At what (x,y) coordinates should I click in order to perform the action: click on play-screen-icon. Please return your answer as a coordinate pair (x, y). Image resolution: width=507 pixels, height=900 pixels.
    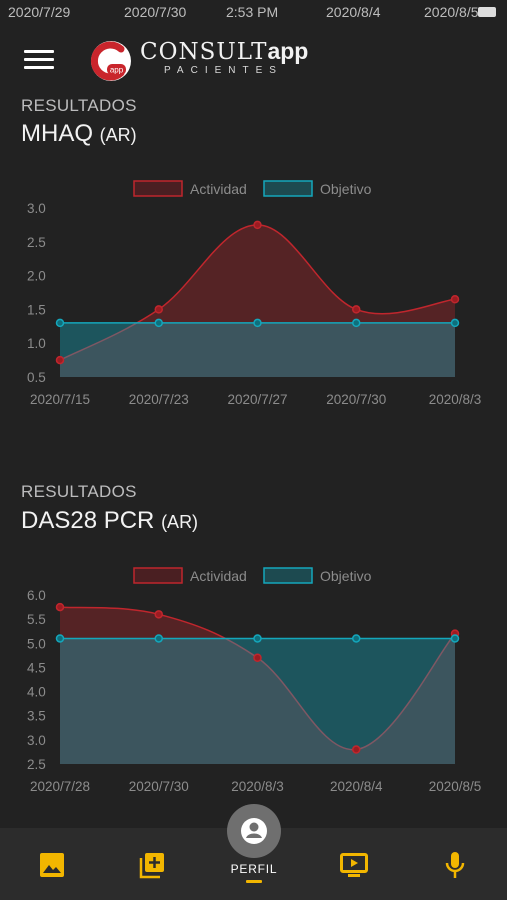
    Looking at the image, I should click on (354, 865).